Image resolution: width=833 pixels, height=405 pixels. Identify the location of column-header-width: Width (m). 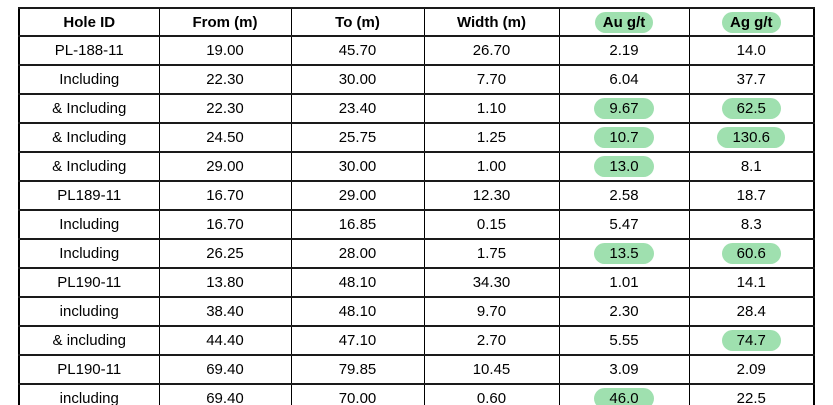
(491, 22).